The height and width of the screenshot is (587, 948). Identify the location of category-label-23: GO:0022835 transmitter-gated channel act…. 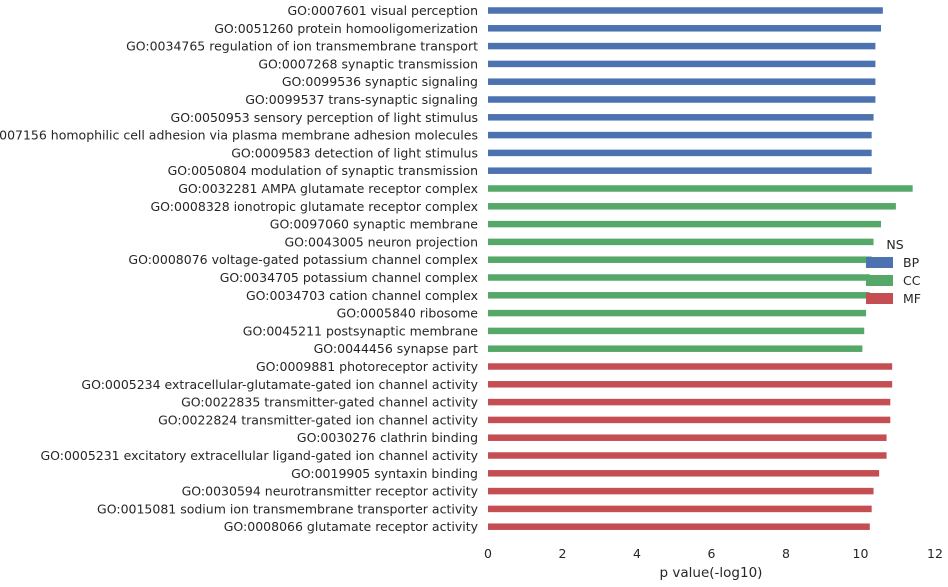
(329, 402).